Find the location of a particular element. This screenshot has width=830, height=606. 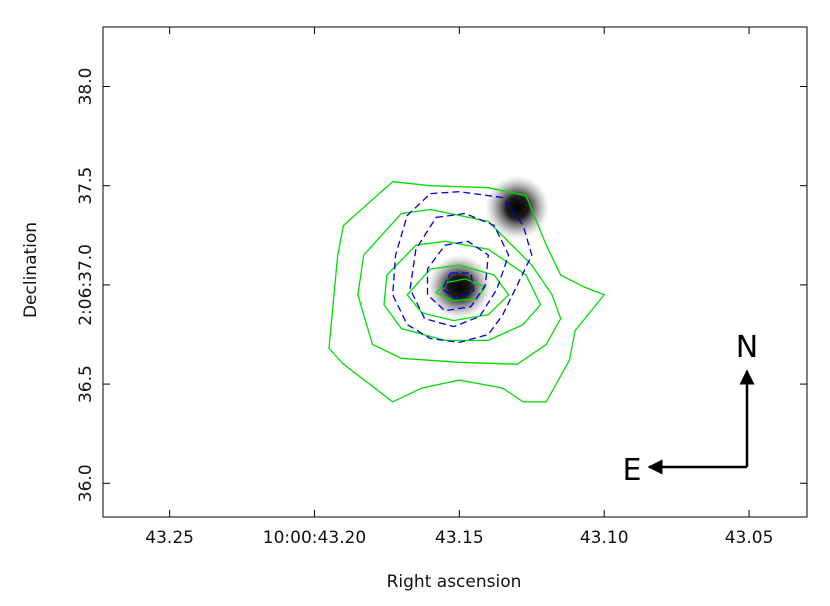

y-tick-label: 38.0 is located at coordinates (86, 87).